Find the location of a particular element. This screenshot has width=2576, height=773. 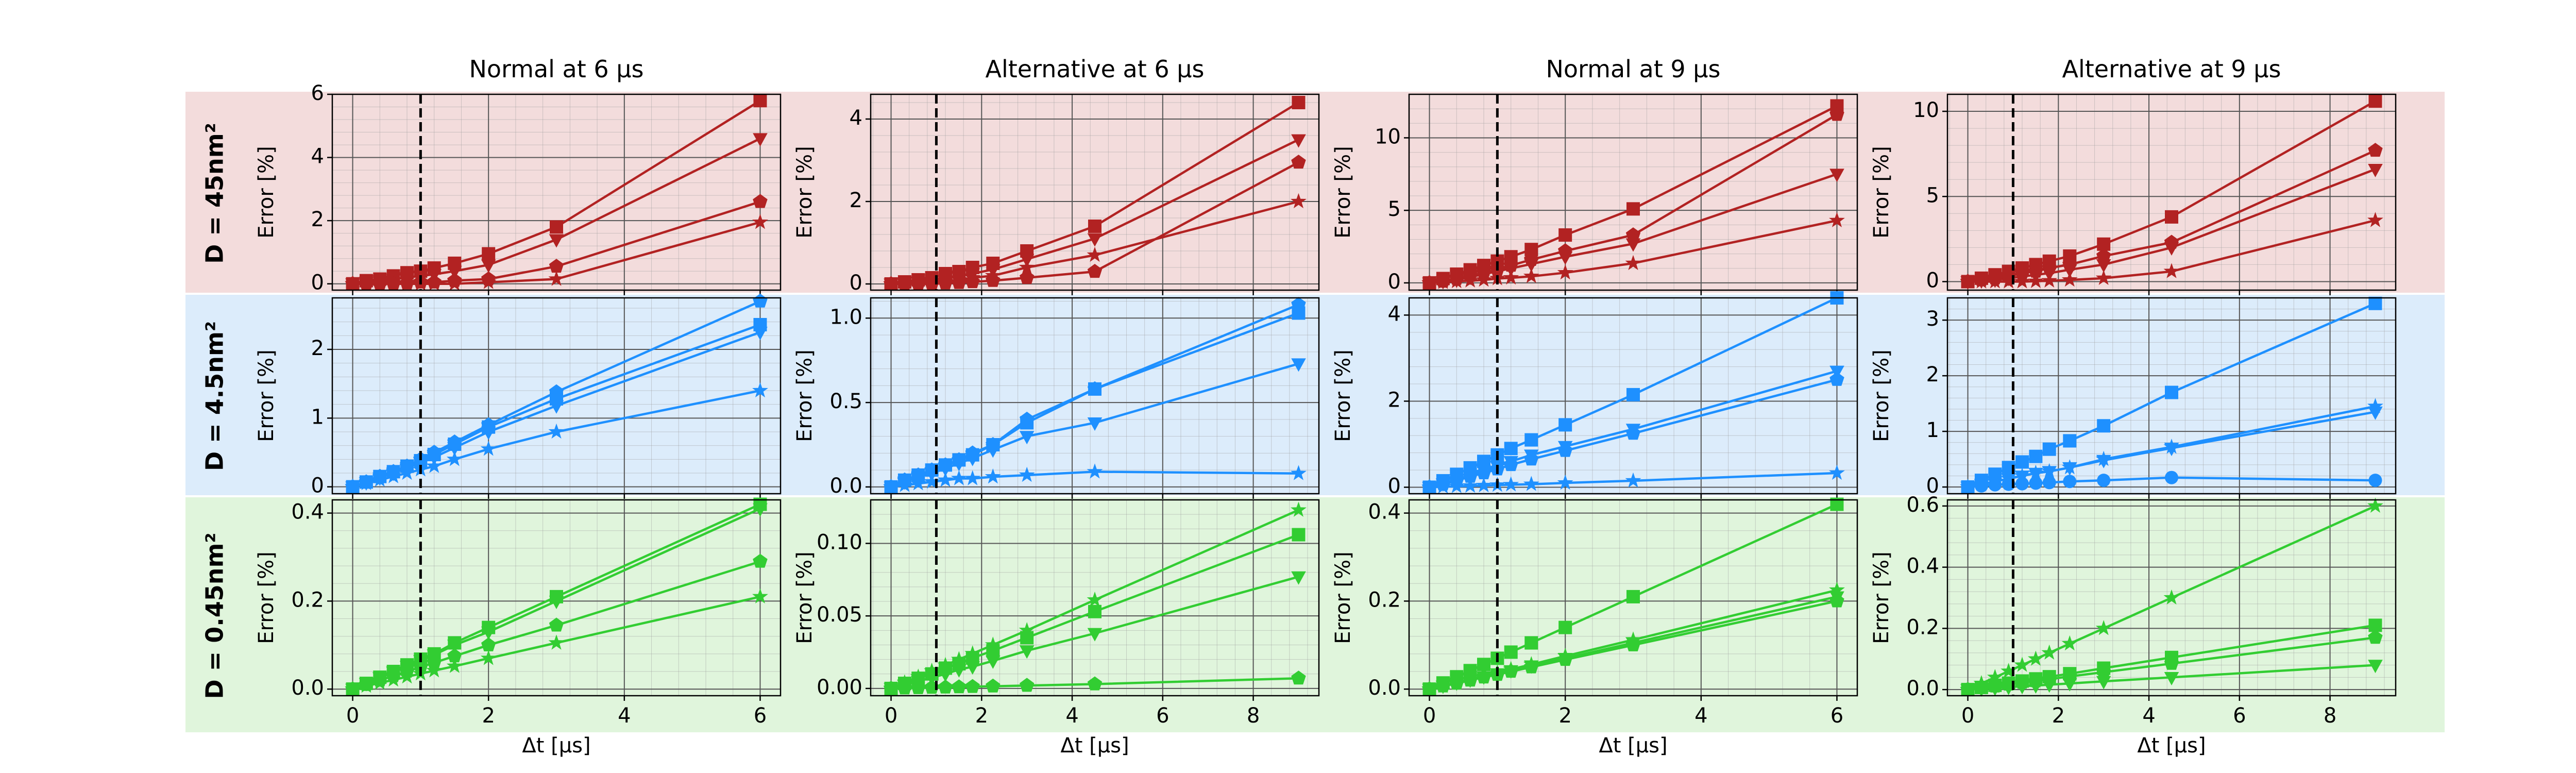

y-tick-label: 1.0 is located at coordinates (845, 317).